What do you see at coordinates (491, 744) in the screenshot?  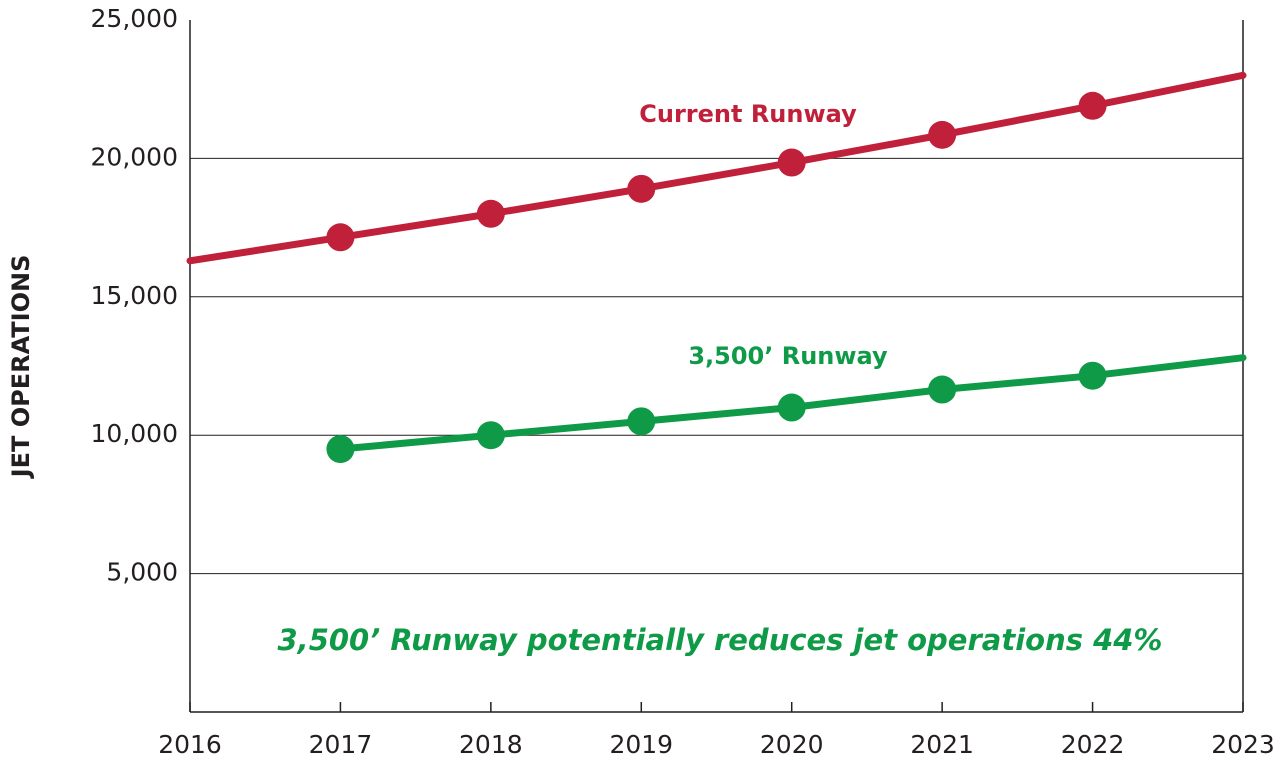 I see `x-tick-label: 2018` at bounding box center [491, 744].